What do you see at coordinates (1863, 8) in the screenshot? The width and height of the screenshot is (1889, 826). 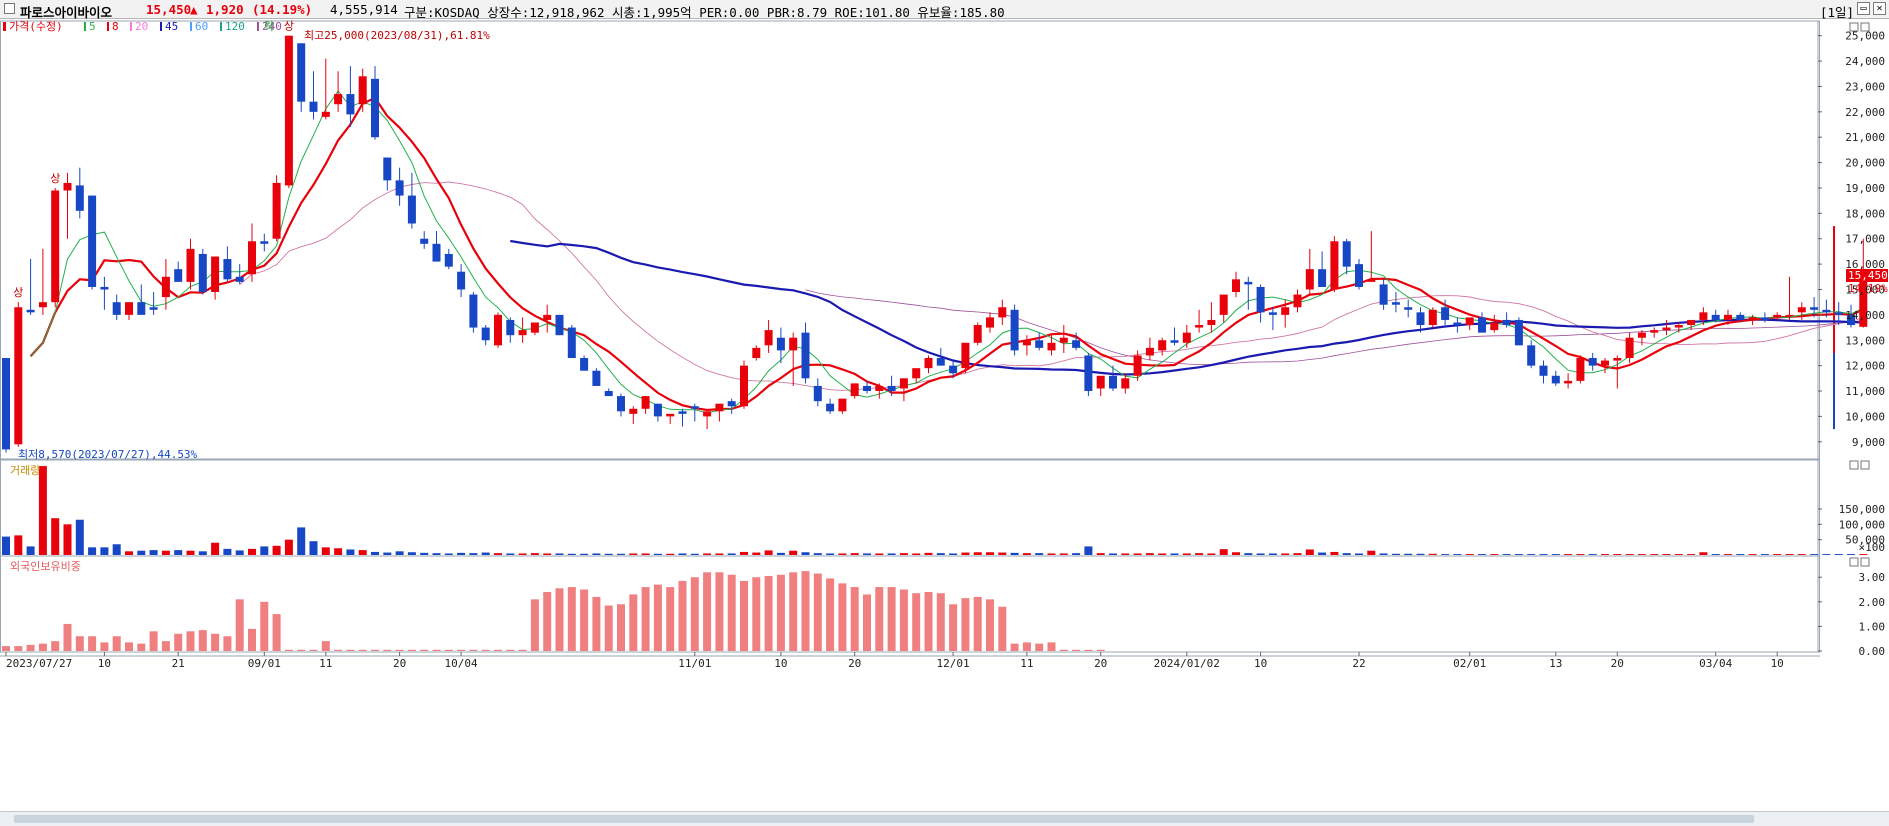 I see `minimize-icon: ▭` at bounding box center [1863, 8].